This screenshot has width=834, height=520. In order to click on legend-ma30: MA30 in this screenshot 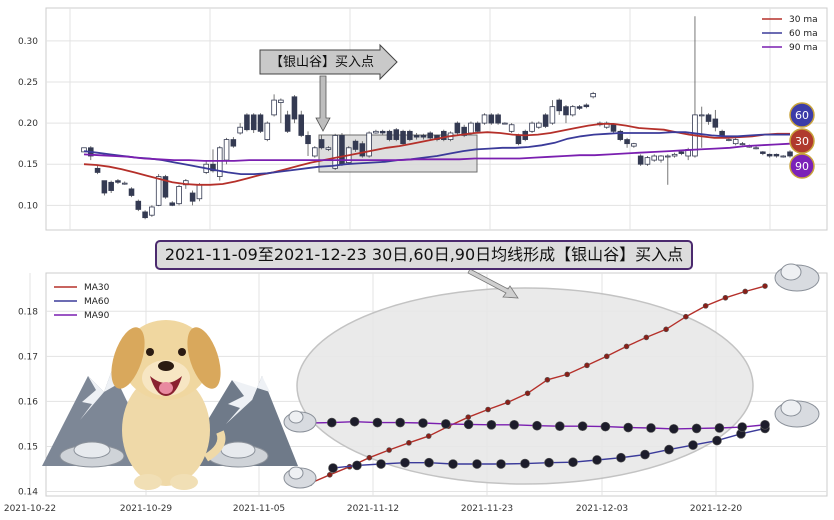, I will do `click(97, 288)`.